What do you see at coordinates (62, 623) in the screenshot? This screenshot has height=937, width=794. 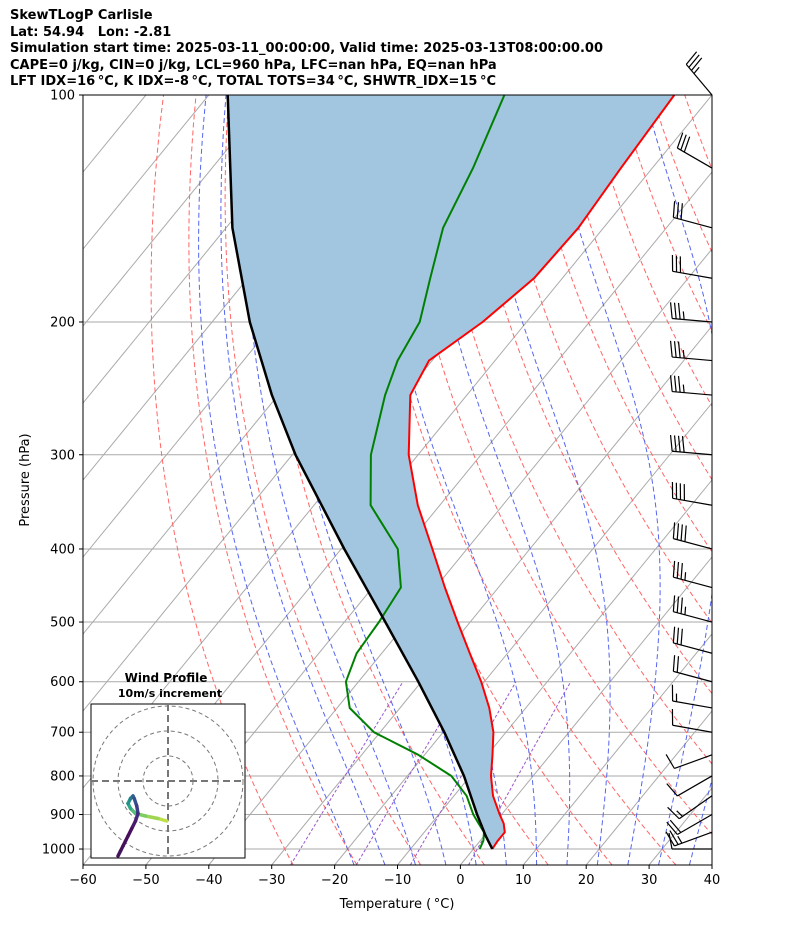 I see `y-tick-label: 500` at bounding box center [62, 623].